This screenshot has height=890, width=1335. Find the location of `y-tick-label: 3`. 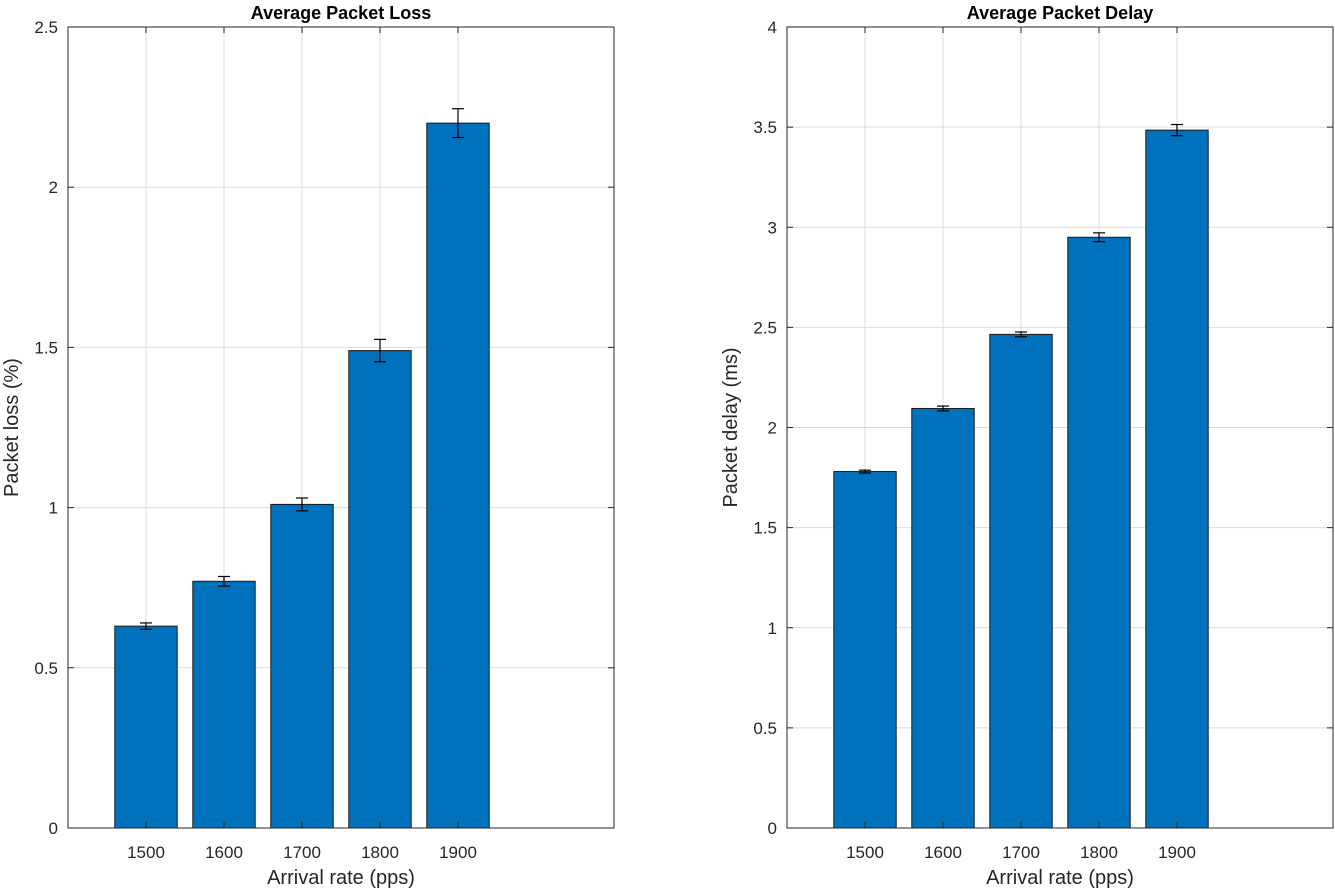

y-tick-label: 3 is located at coordinates (772, 227).